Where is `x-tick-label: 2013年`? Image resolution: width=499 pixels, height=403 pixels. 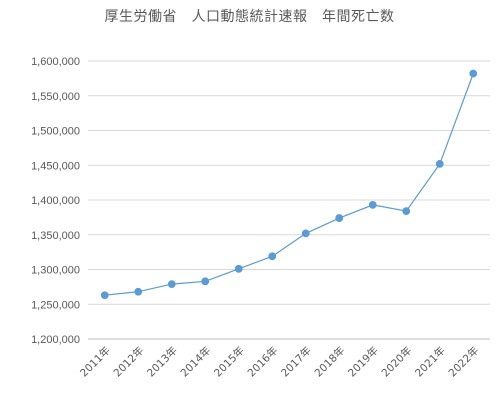
x-tick-label: 2013年 is located at coordinates (162, 362).